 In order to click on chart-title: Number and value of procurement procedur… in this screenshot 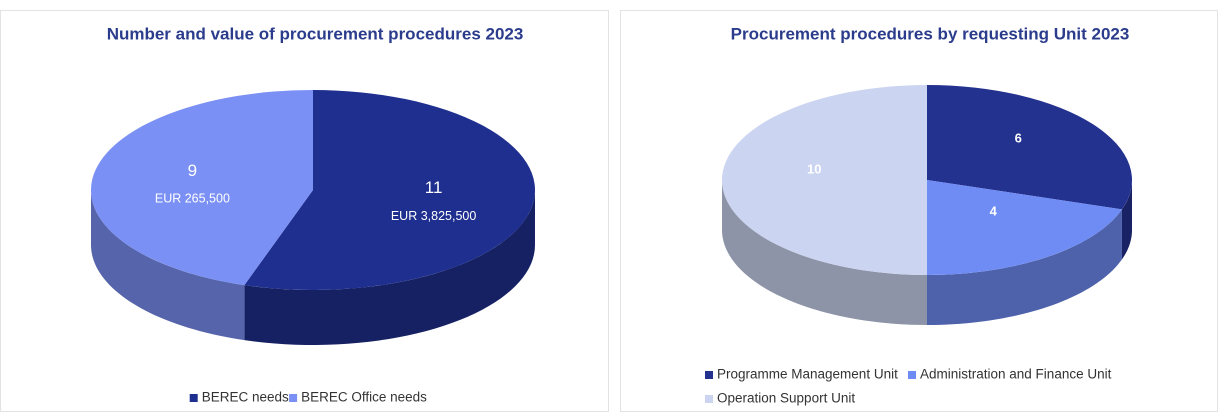, I will do `click(315, 33)`.